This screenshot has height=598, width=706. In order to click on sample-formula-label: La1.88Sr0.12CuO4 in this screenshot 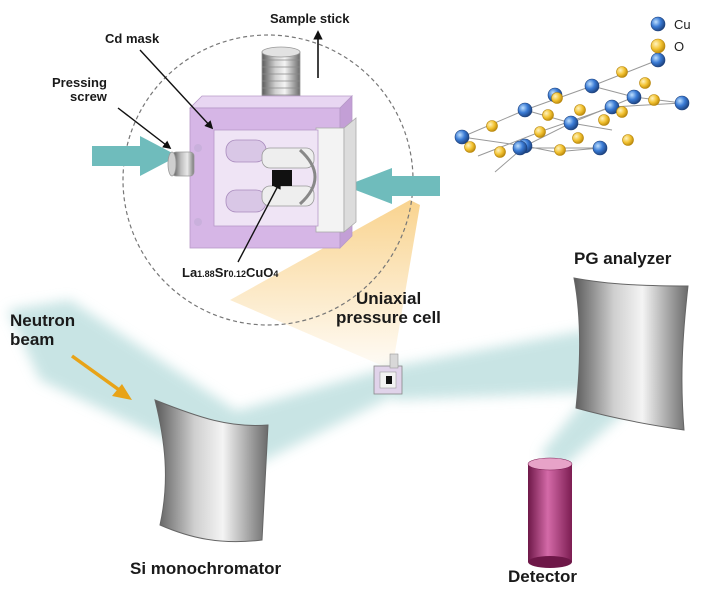, I will do `click(230, 272)`.